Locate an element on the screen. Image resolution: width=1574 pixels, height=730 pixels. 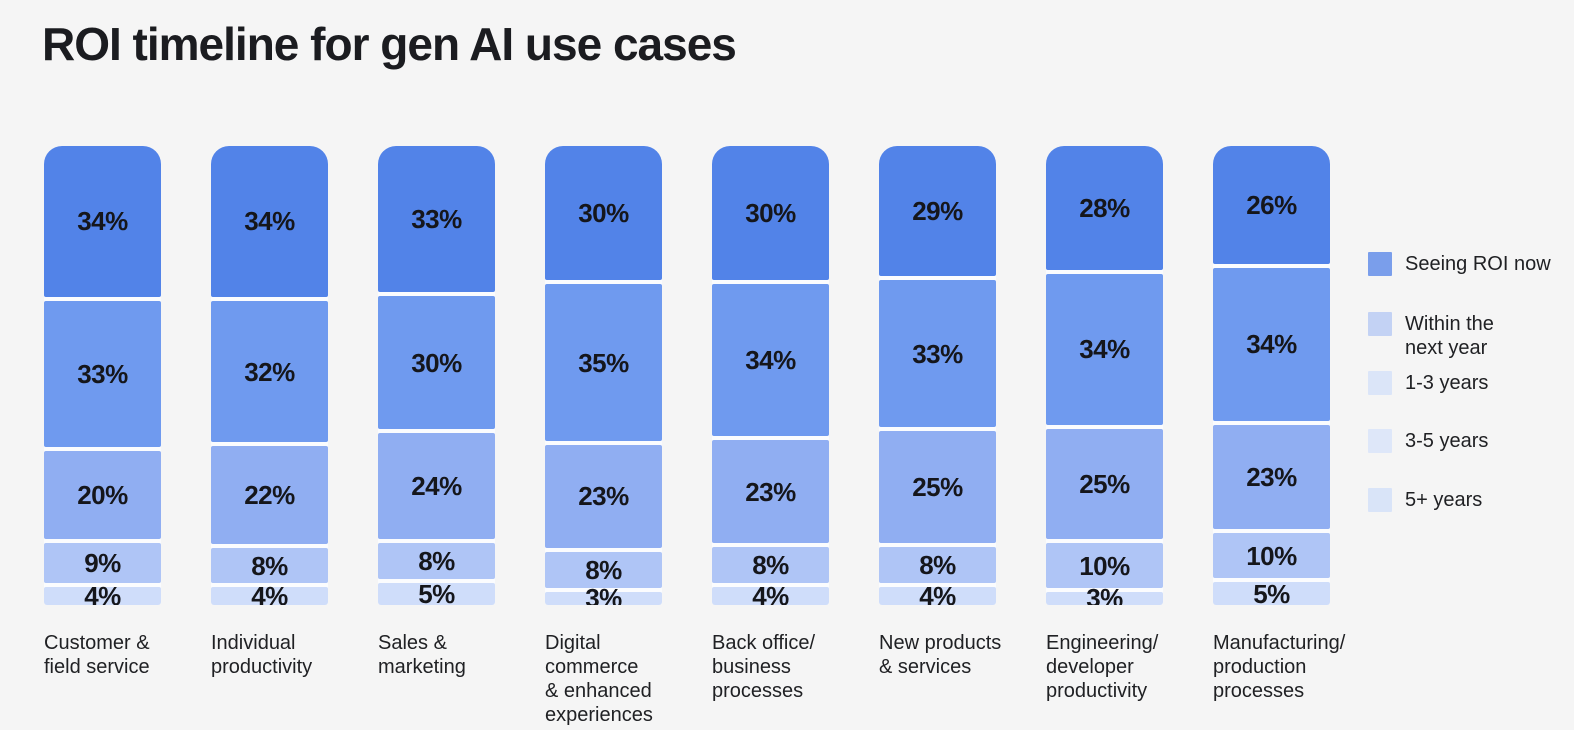
category-label: Back office/ business processes is located at coordinates (764, 667).